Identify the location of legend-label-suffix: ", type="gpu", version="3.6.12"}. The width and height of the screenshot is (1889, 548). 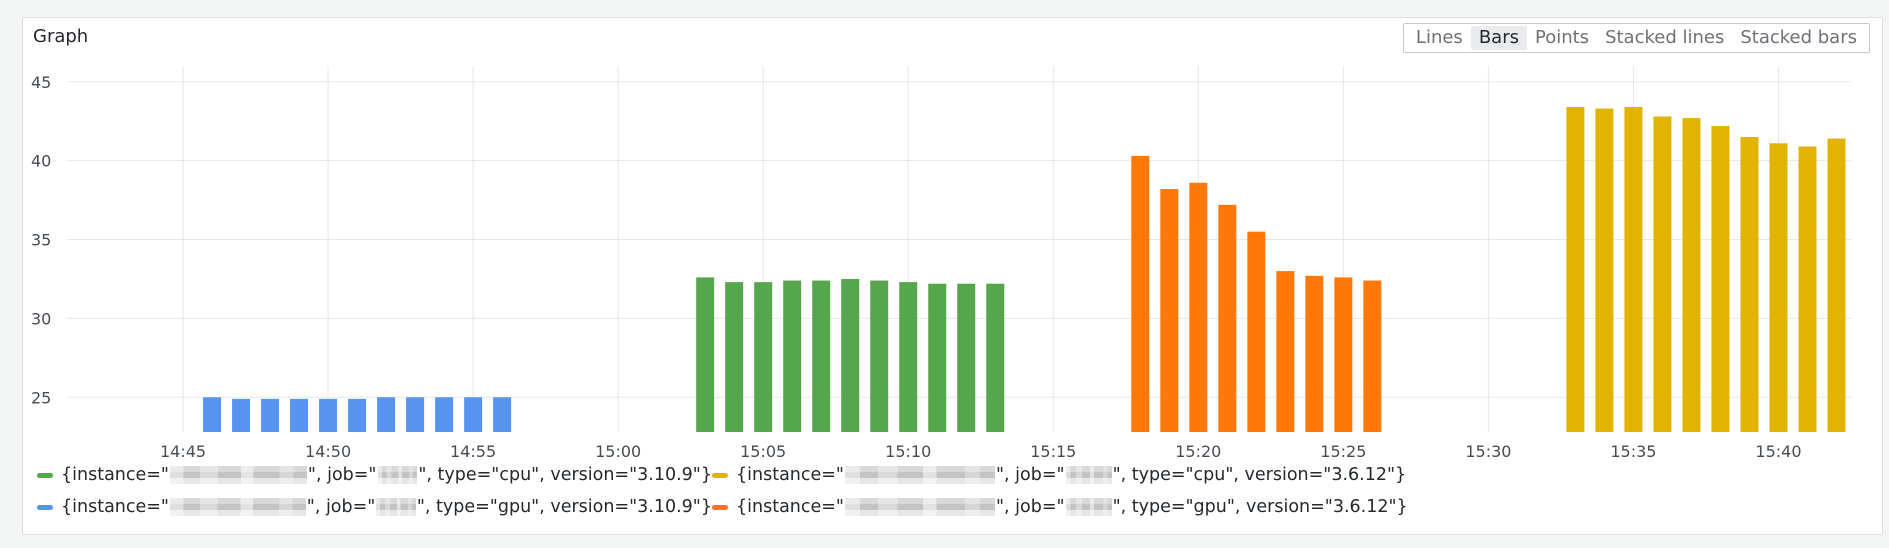
(1260, 507).